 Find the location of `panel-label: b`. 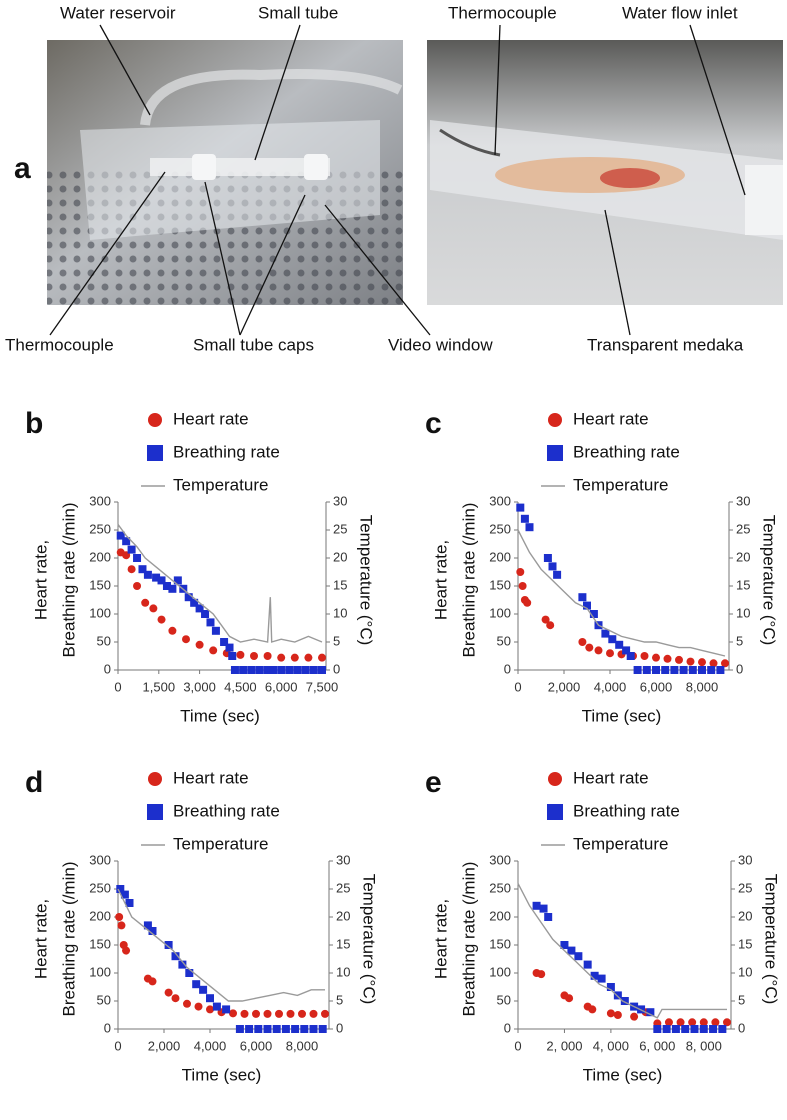

panel-label: b is located at coordinates (34, 423).